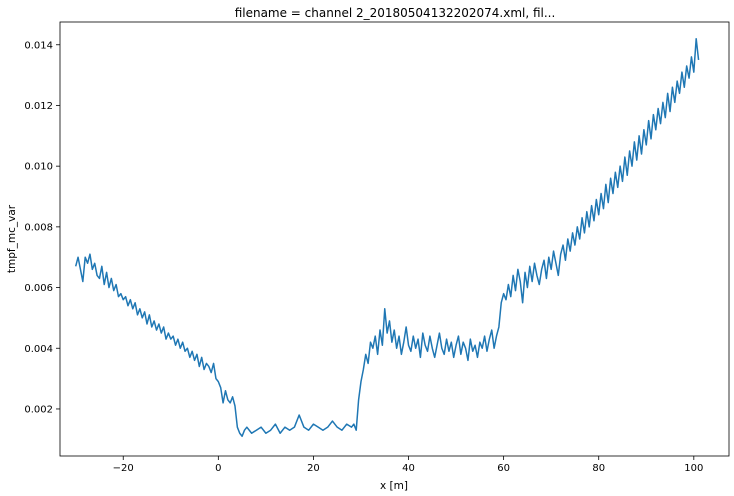  I want to click on x-axis-ticks: −20 0 20 40 60 80 100, so click(408, 465).